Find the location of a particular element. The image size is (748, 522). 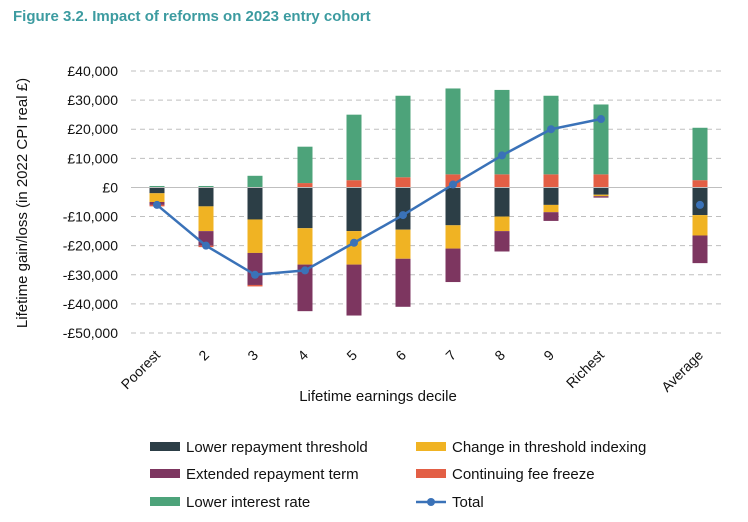

y-axis-title: Lifetime gain/loss (in 2022 CPI real £) is located at coordinates (22, 203).